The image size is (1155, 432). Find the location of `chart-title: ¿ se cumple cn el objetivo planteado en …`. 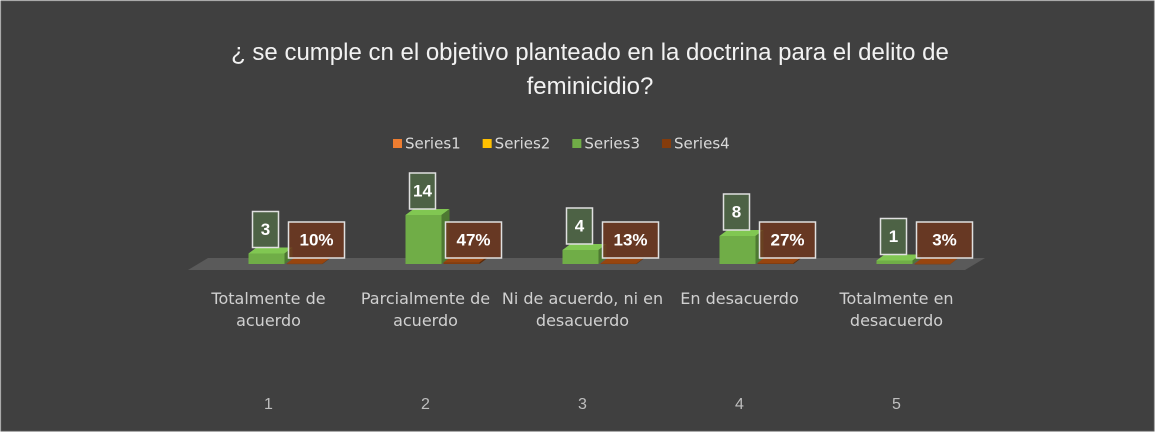

chart-title: ¿ se cumple cn el objetivo planteado en … is located at coordinates (590, 69).